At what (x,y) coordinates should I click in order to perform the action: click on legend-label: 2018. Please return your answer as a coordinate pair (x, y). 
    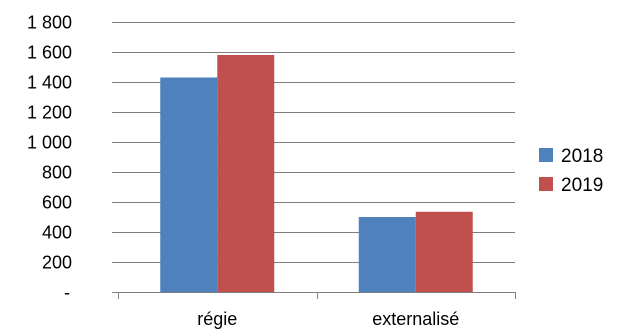
    Looking at the image, I should click on (582, 156).